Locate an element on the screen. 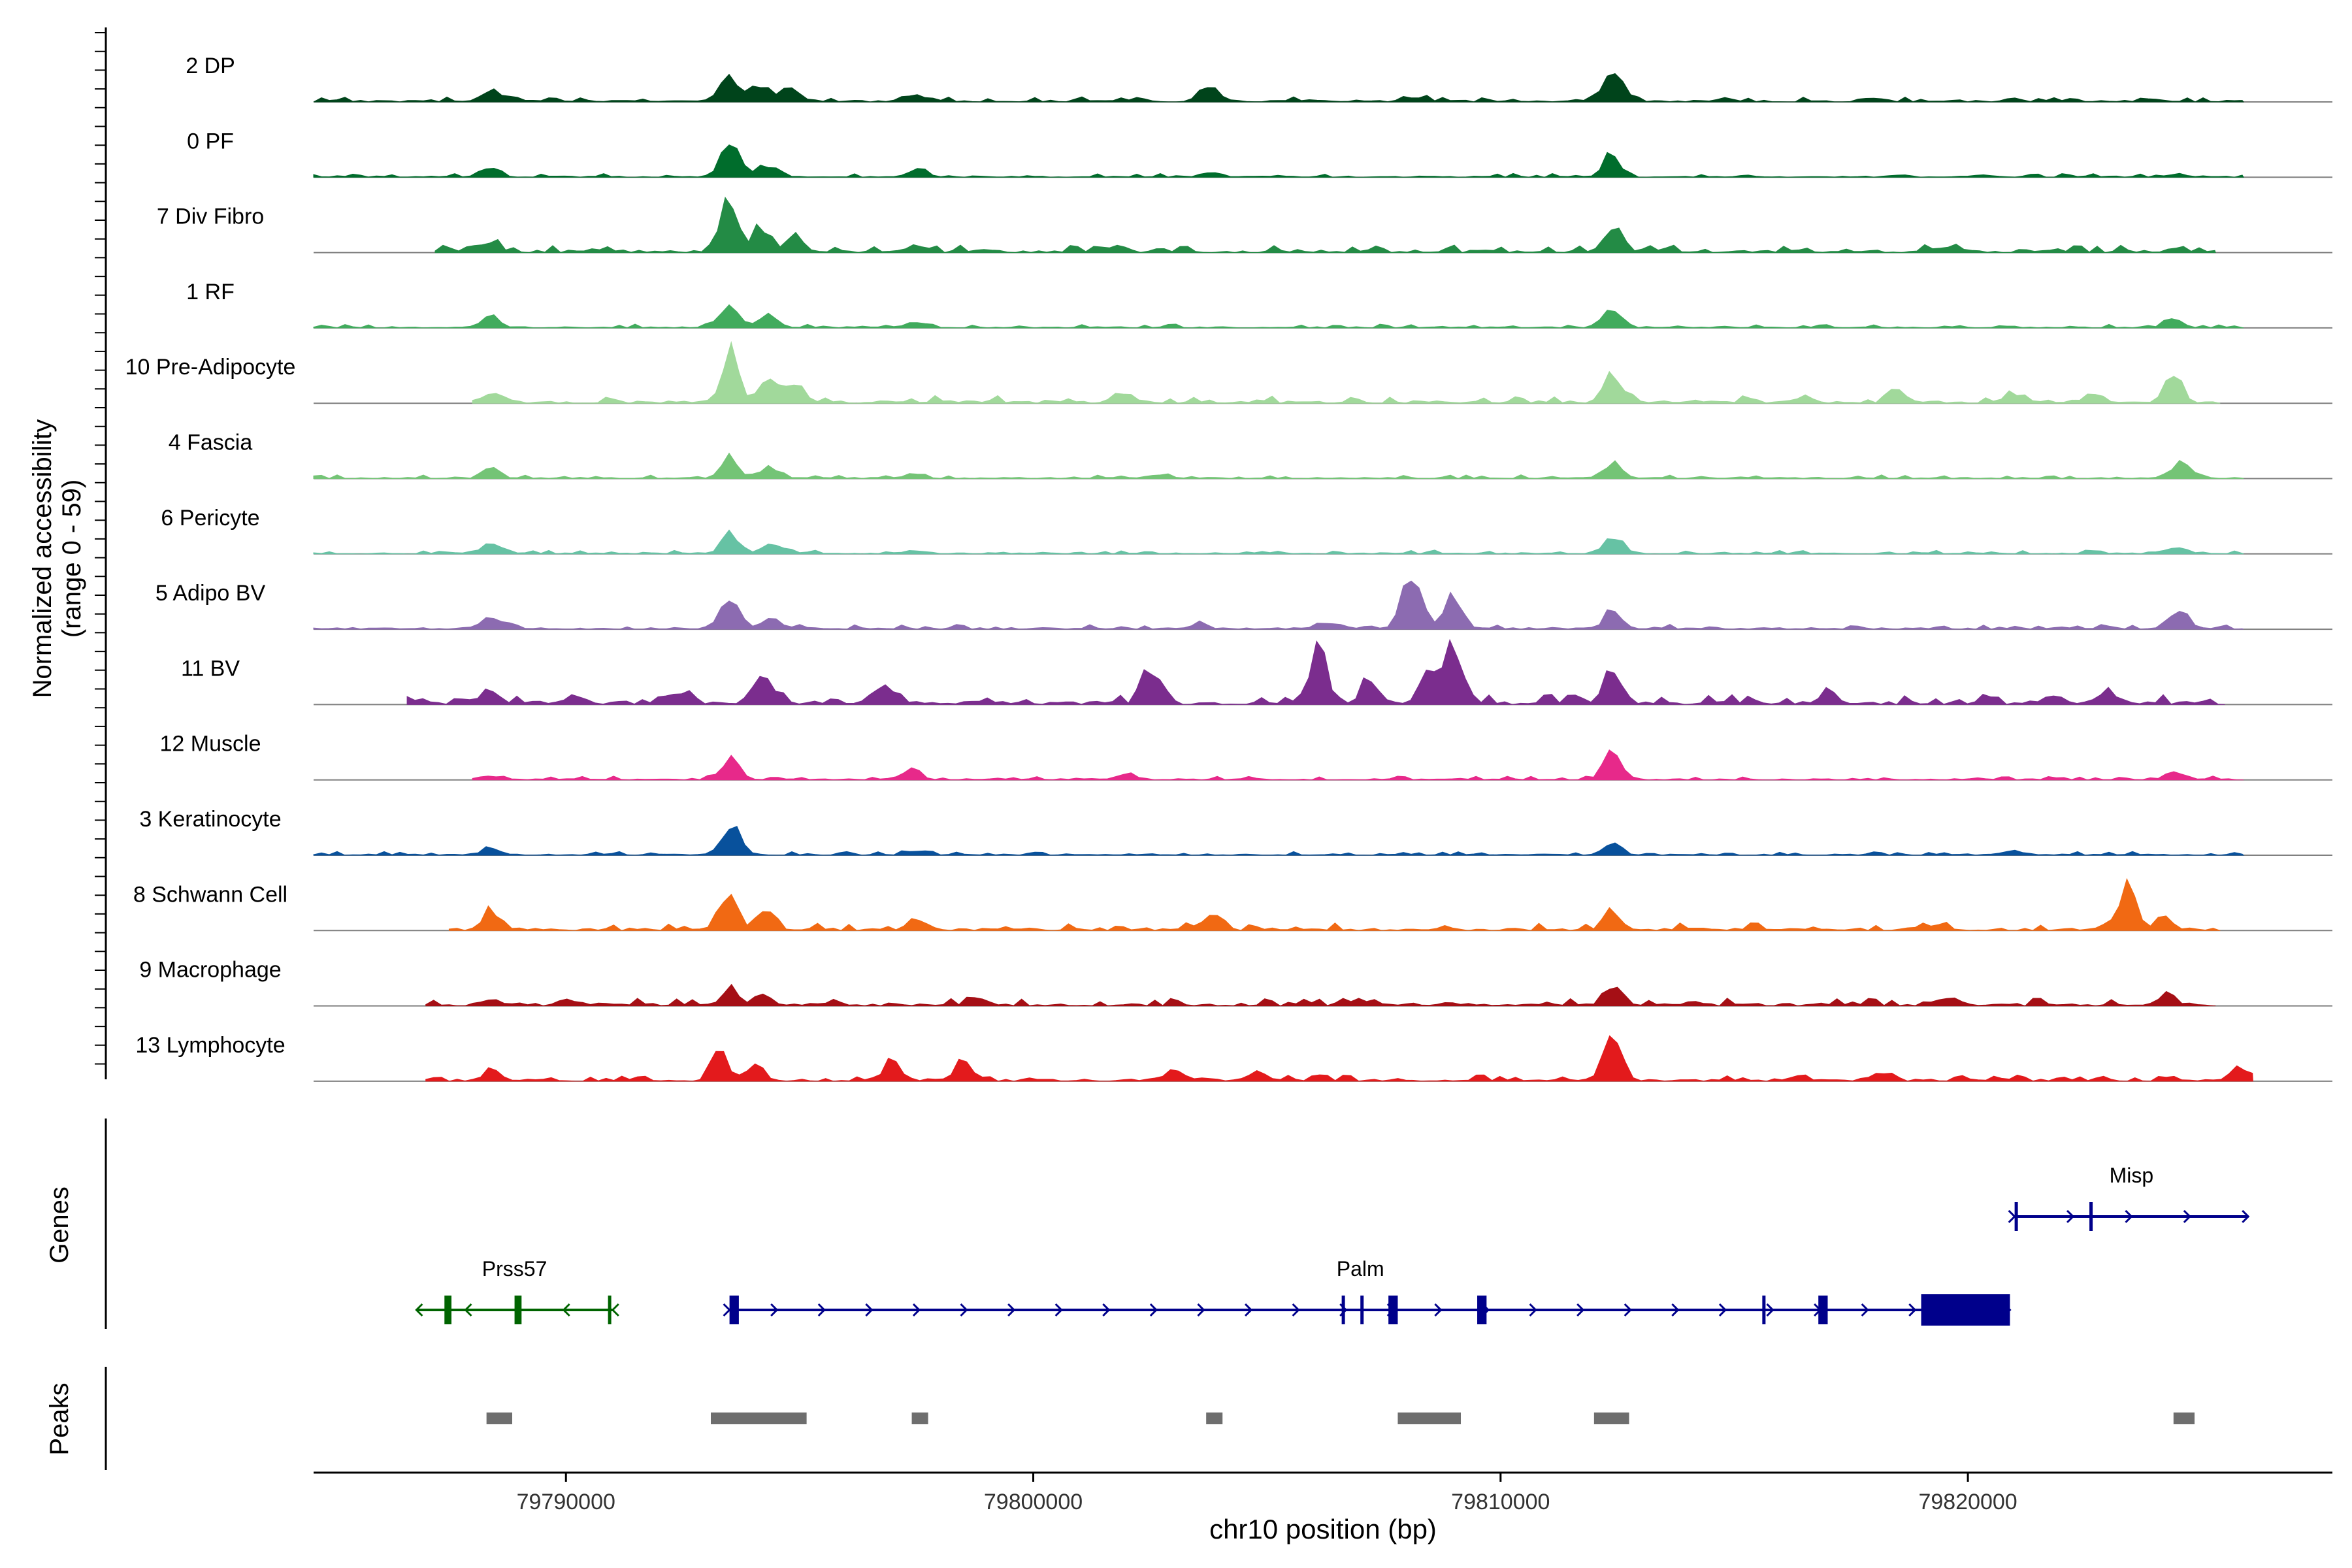 The image size is (2352, 1568). track-label: 8 Schwann Cell is located at coordinates (210, 894).